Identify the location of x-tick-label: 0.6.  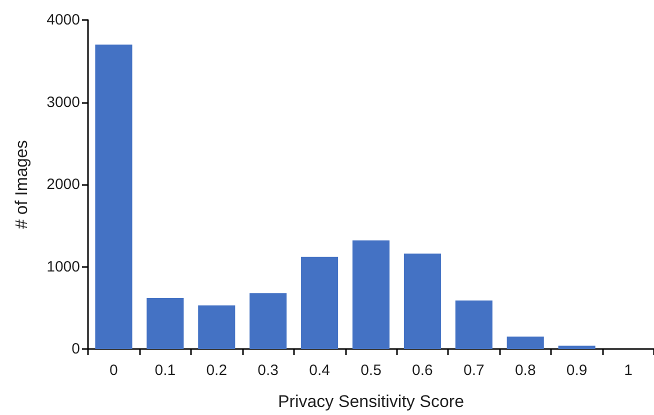
(422, 370).